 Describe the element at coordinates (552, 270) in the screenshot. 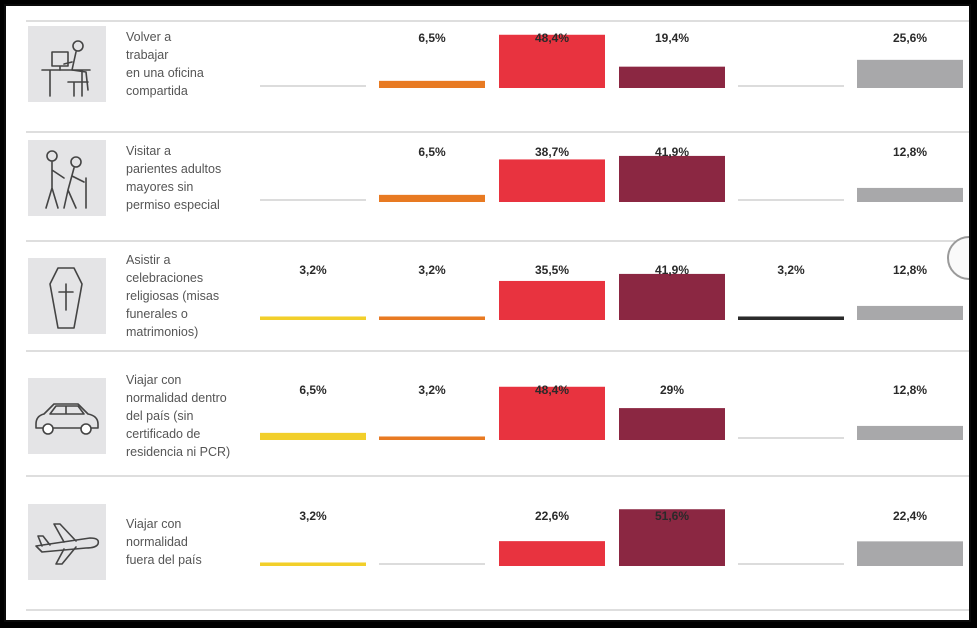

I see `data-label: 35,5%` at that location.